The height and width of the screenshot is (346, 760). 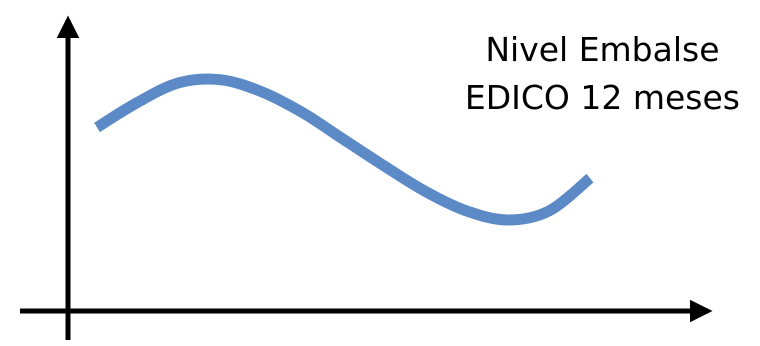 I want to click on chart-title-line-1: Nivel Embalse, so click(x=602, y=49).